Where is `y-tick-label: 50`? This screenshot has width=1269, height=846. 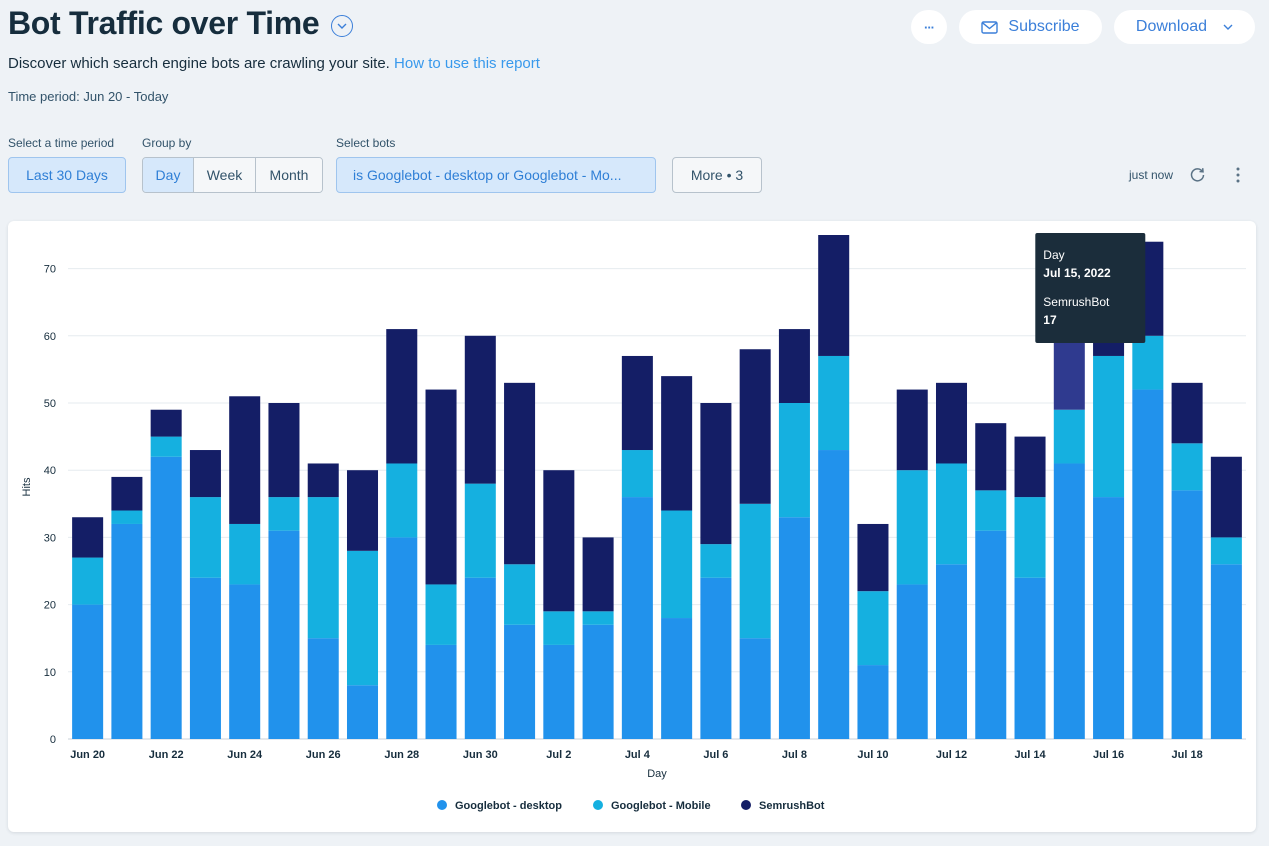 y-tick-label: 50 is located at coordinates (50, 404).